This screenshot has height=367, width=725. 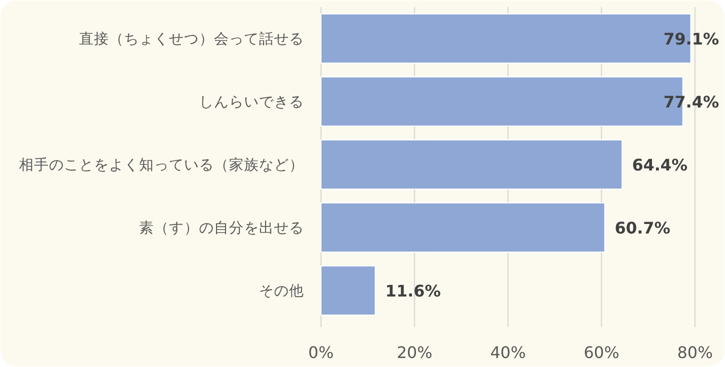 What do you see at coordinates (321, 352) in the screenshot?
I see `x-tick-label: 0%` at bounding box center [321, 352].